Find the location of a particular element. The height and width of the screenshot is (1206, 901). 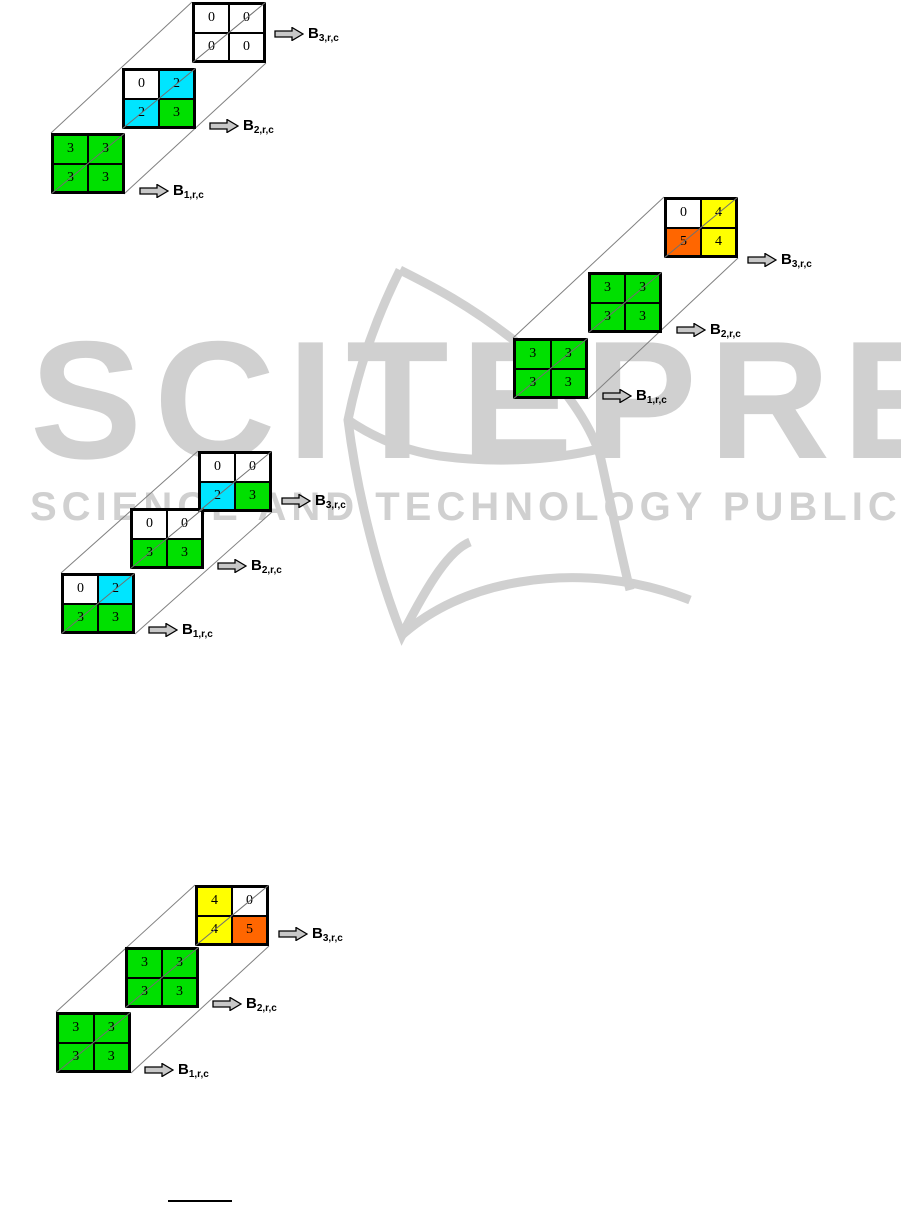

matrix-block: 0 2 3 3 is located at coordinates (98, 603).